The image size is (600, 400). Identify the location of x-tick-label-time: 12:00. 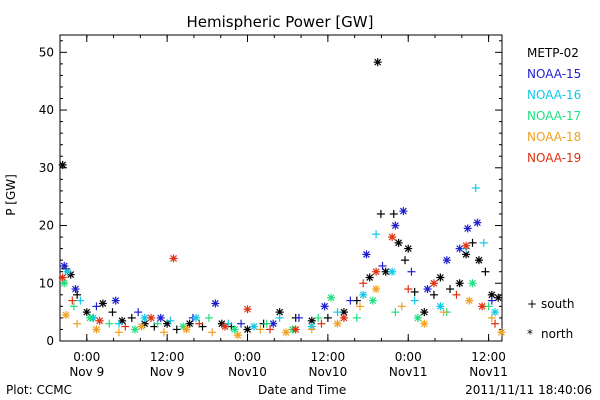
(488, 357).